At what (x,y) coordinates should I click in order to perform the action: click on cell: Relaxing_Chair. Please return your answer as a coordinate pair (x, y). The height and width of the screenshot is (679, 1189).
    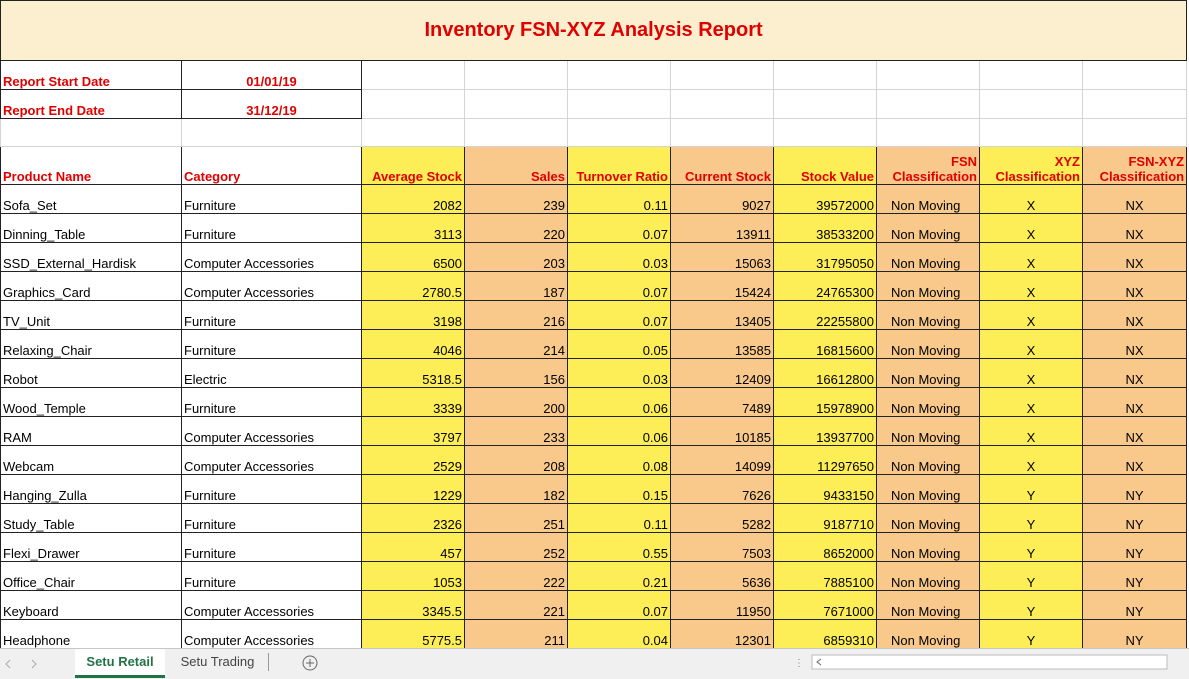
    Looking at the image, I should click on (91, 344).